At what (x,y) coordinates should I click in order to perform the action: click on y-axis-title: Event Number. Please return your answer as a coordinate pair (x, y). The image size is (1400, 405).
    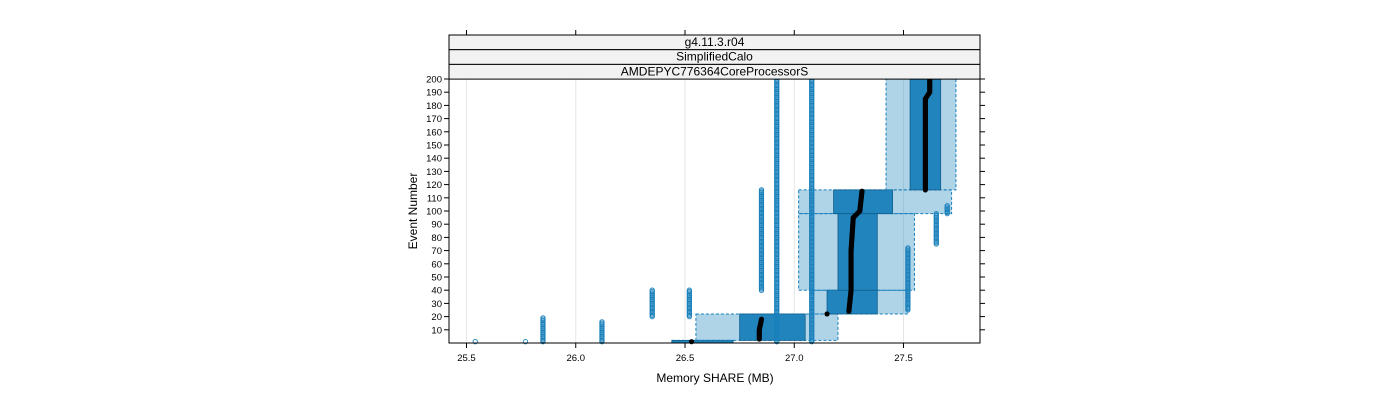
    Looking at the image, I should click on (413, 211).